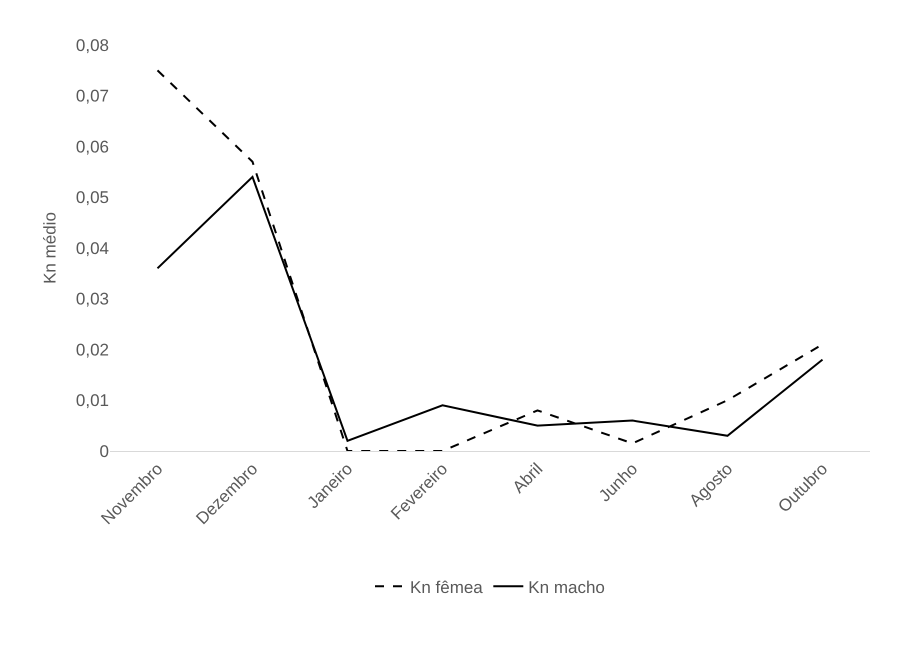 The height and width of the screenshot is (648, 905). Describe the element at coordinates (92, 400) in the screenshot. I see `y-tick-label: 0,01` at that location.